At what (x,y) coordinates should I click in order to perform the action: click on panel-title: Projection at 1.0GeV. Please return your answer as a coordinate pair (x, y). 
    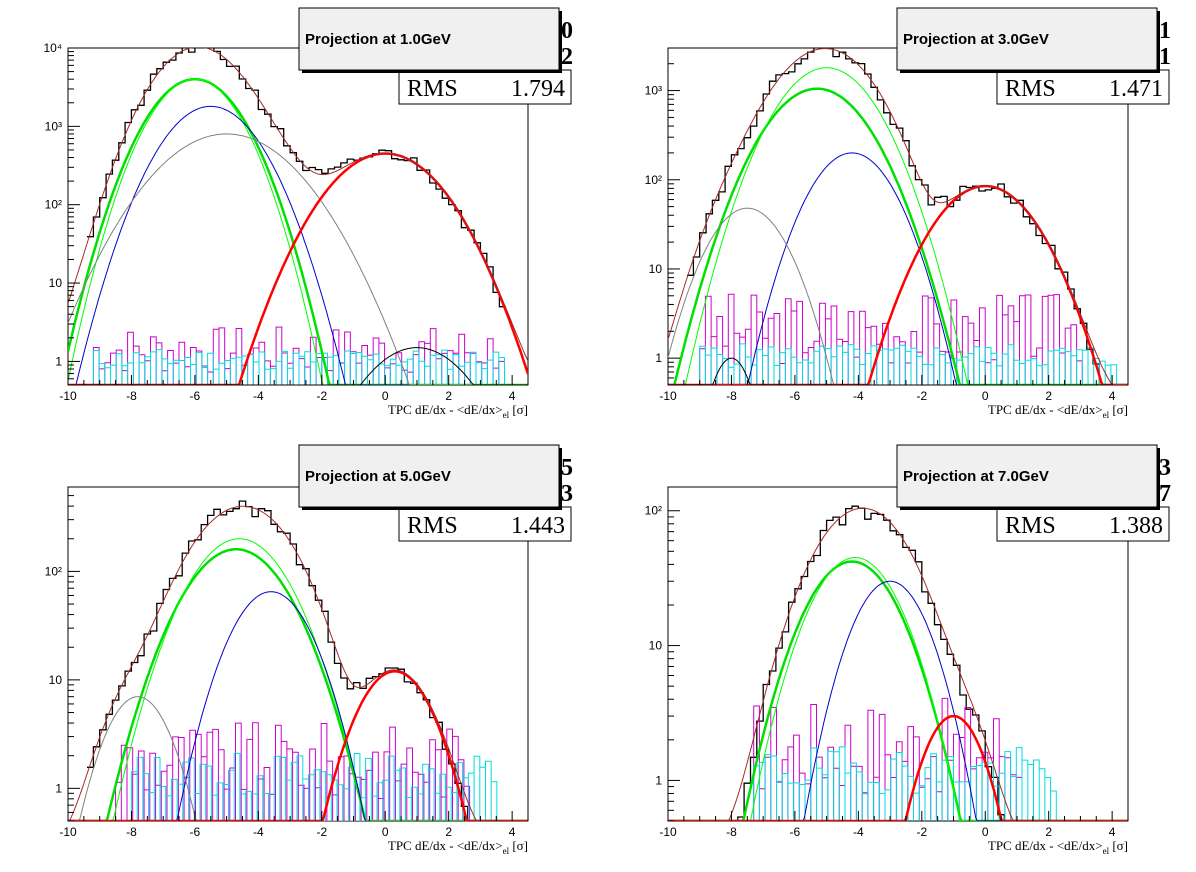
    Looking at the image, I should click on (378, 39).